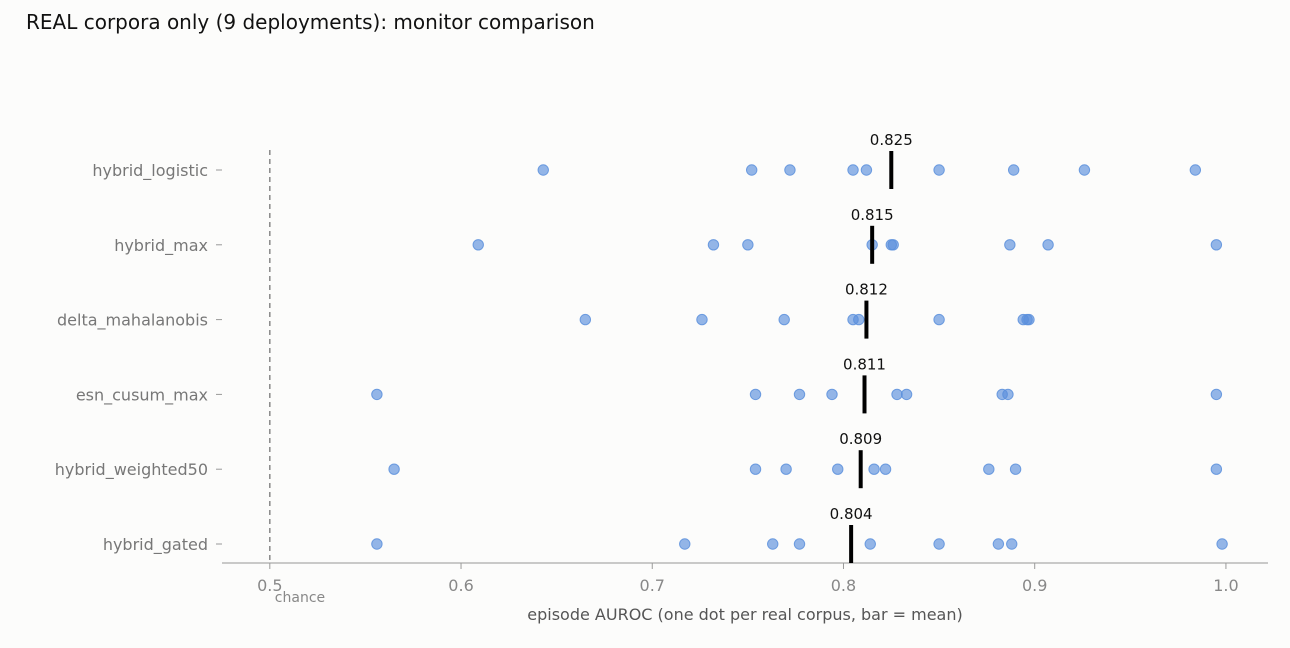 This screenshot has height=648, width=1290. What do you see at coordinates (161, 246) in the screenshot?
I see `y-tick-label-hybrid-max: hybrid_max` at bounding box center [161, 246].